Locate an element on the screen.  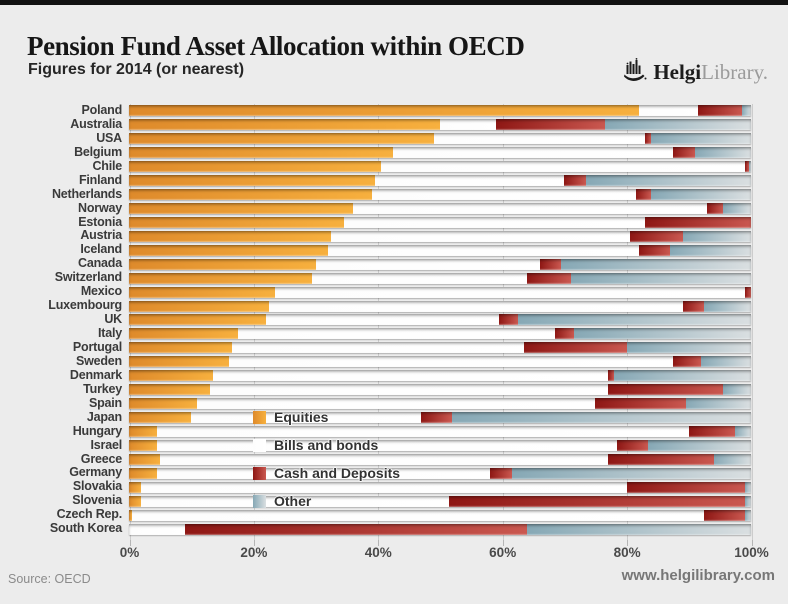
stacked-bar-south-korea is located at coordinates (440, 529).